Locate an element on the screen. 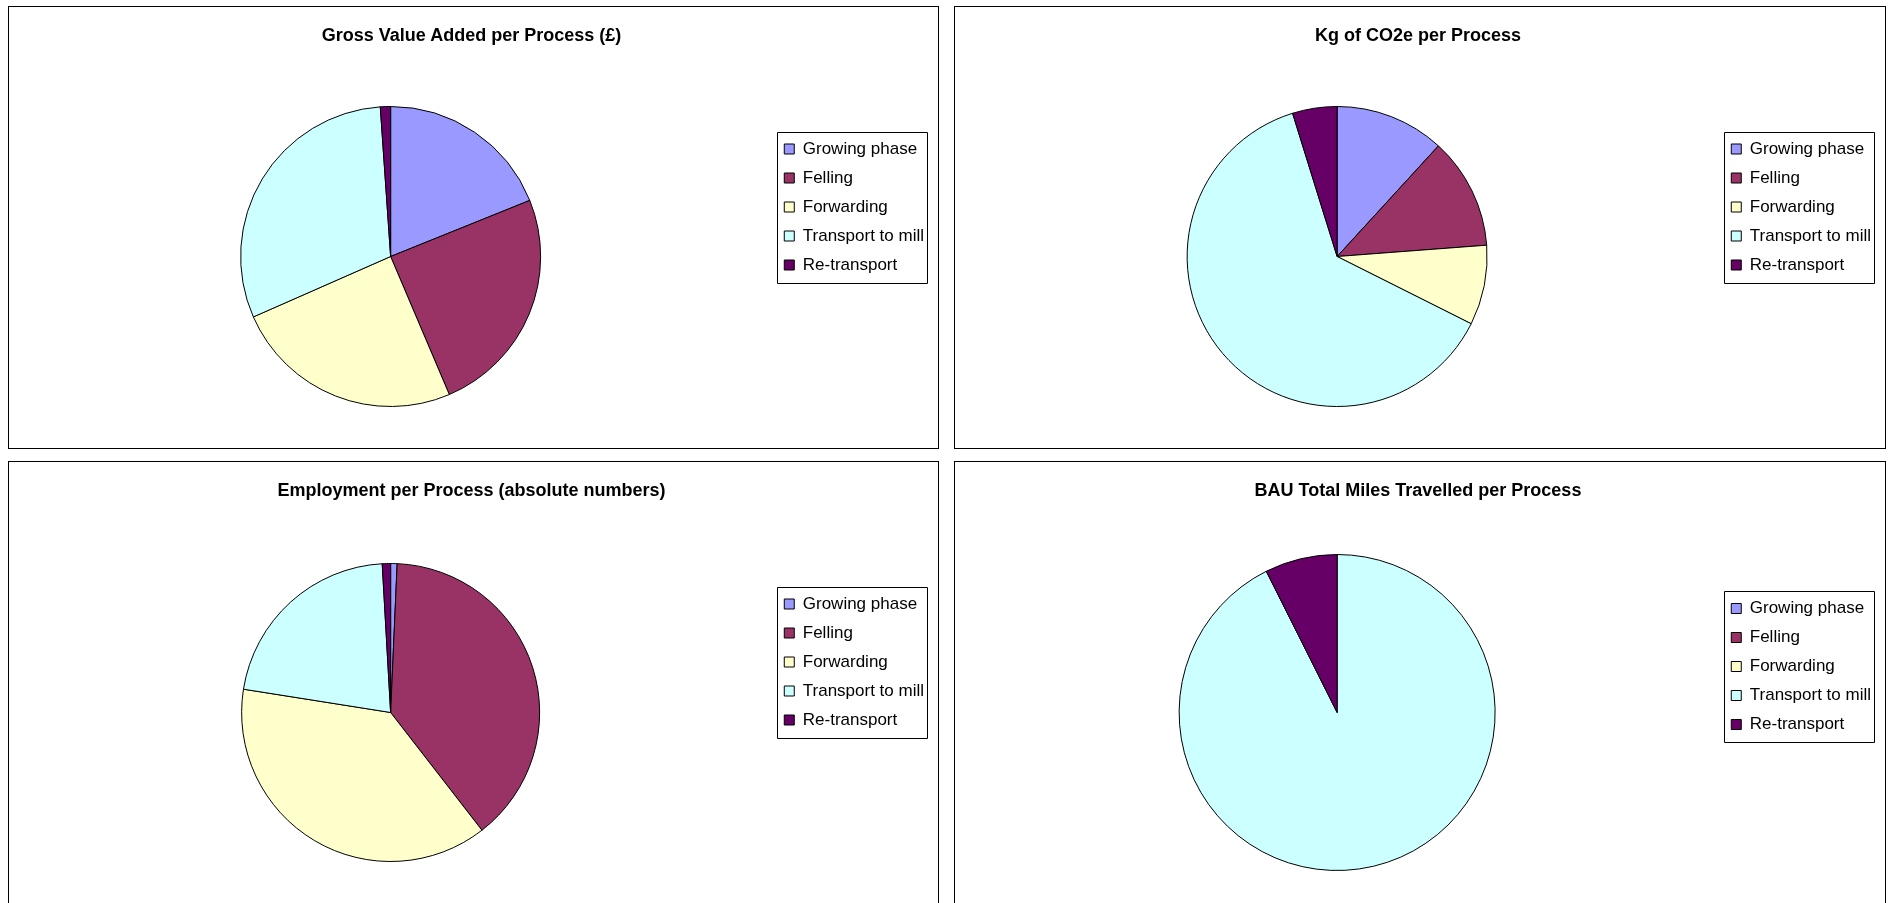 The height and width of the screenshot is (903, 1892). chart-title: Employment per Process (absolute numbers) is located at coordinates (471, 489).